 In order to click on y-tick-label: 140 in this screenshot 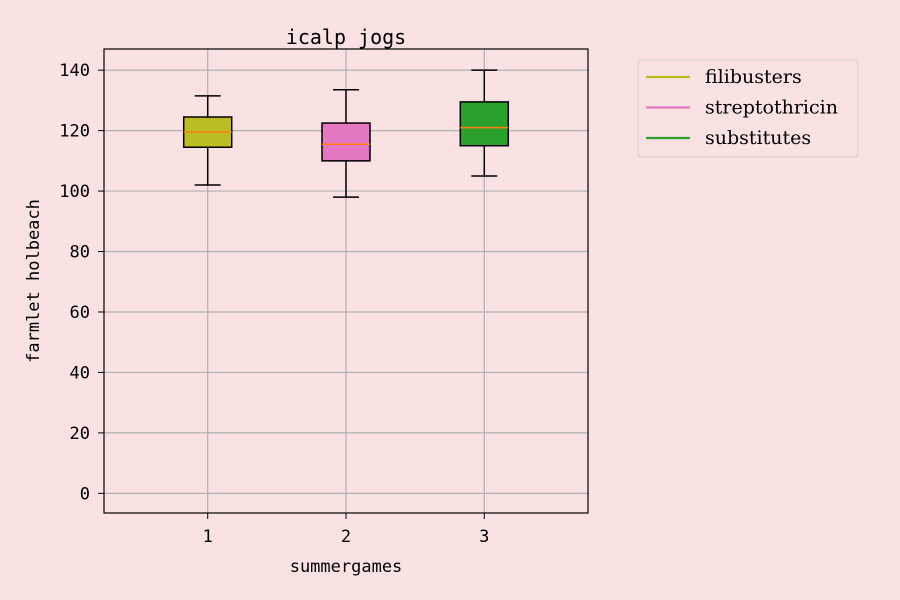, I will do `click(74, 71)`.